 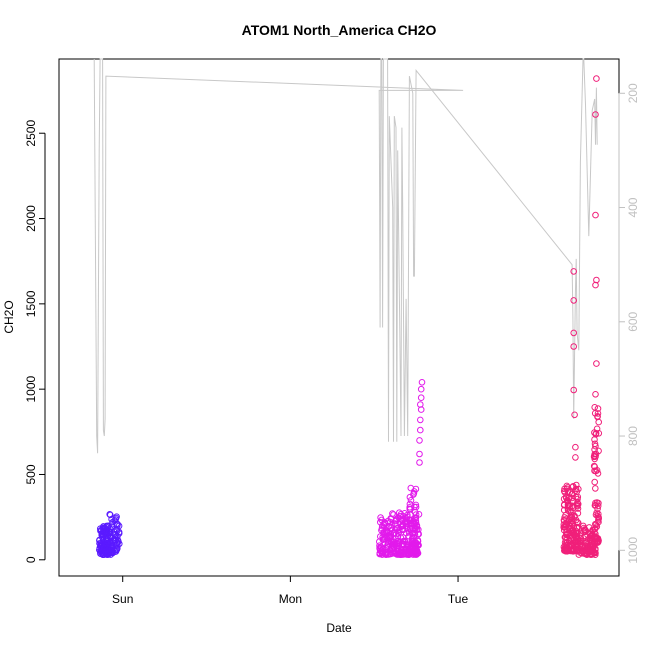 I want to click on y2-tick-label: 200, so click(x=633, y=93).